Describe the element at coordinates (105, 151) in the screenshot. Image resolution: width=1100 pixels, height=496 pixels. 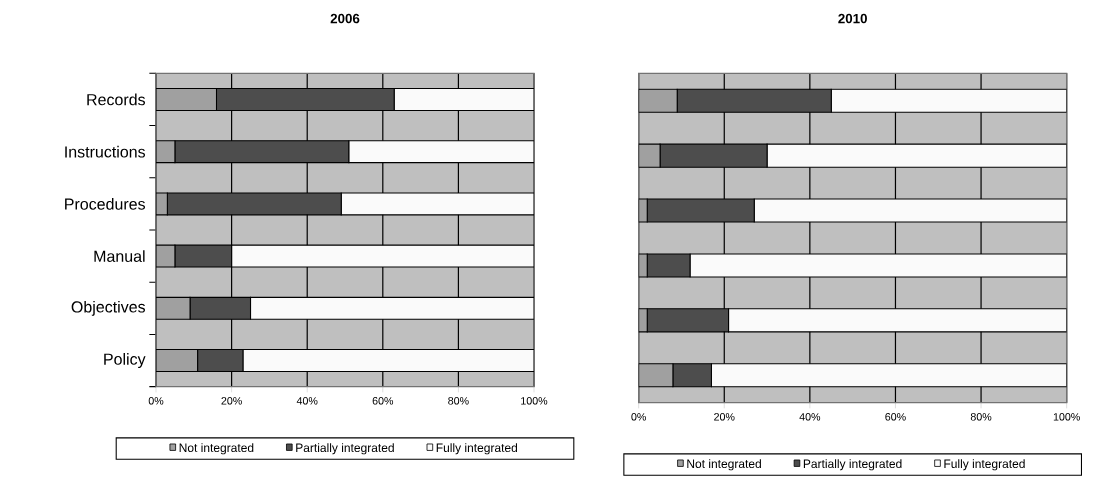
I see `y-tick-label: Instructions` at that location.